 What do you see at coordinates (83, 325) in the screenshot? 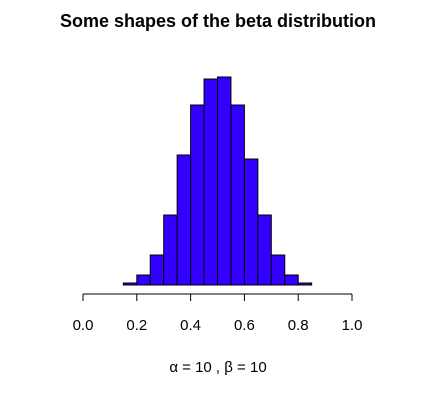
I see `x-tick-label: 0.0` at bounding box center [83, 325].